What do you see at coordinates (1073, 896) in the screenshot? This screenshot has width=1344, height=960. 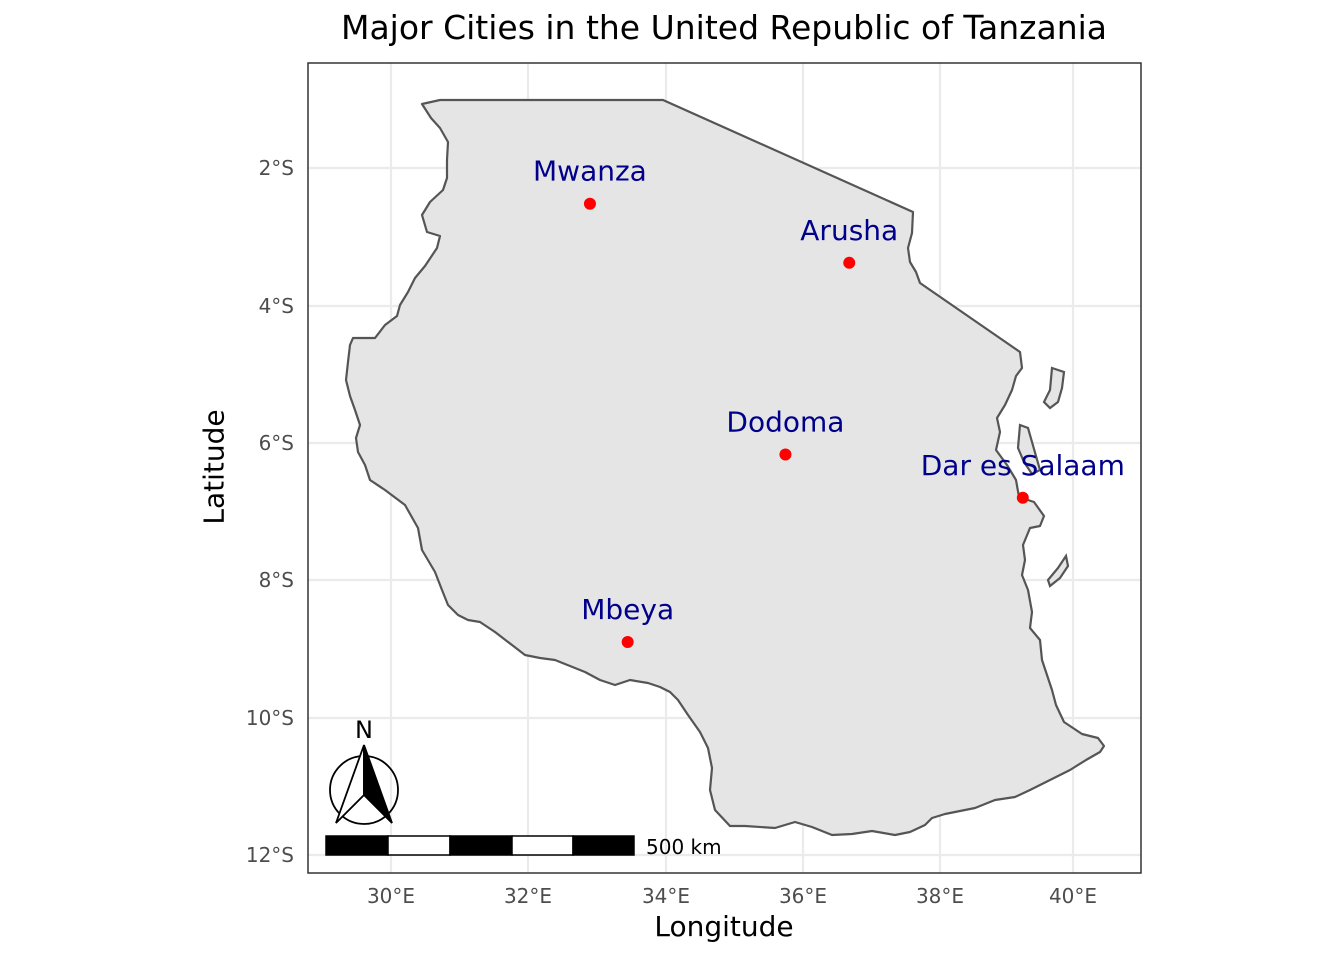 I see `x-tick-label: 40°E` at bounding box center [1073, 896].